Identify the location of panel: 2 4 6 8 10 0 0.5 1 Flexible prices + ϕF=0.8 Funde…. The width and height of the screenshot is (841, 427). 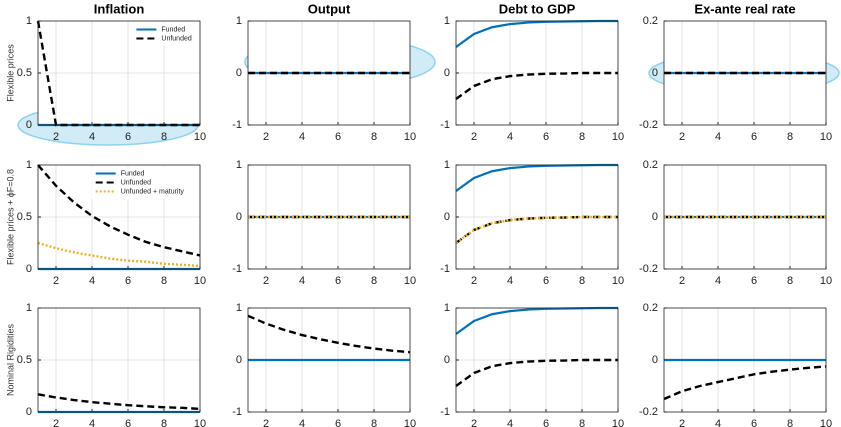
(105, 223).